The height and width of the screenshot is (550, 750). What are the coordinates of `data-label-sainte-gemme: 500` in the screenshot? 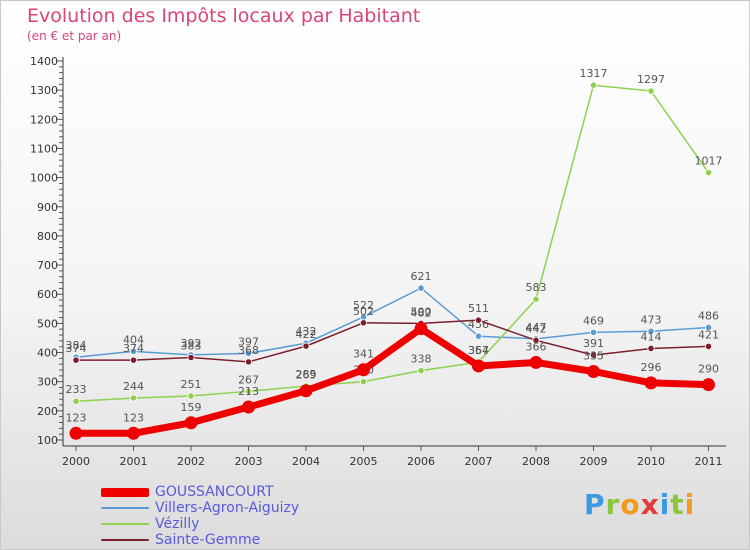 It's located at (421, 311).